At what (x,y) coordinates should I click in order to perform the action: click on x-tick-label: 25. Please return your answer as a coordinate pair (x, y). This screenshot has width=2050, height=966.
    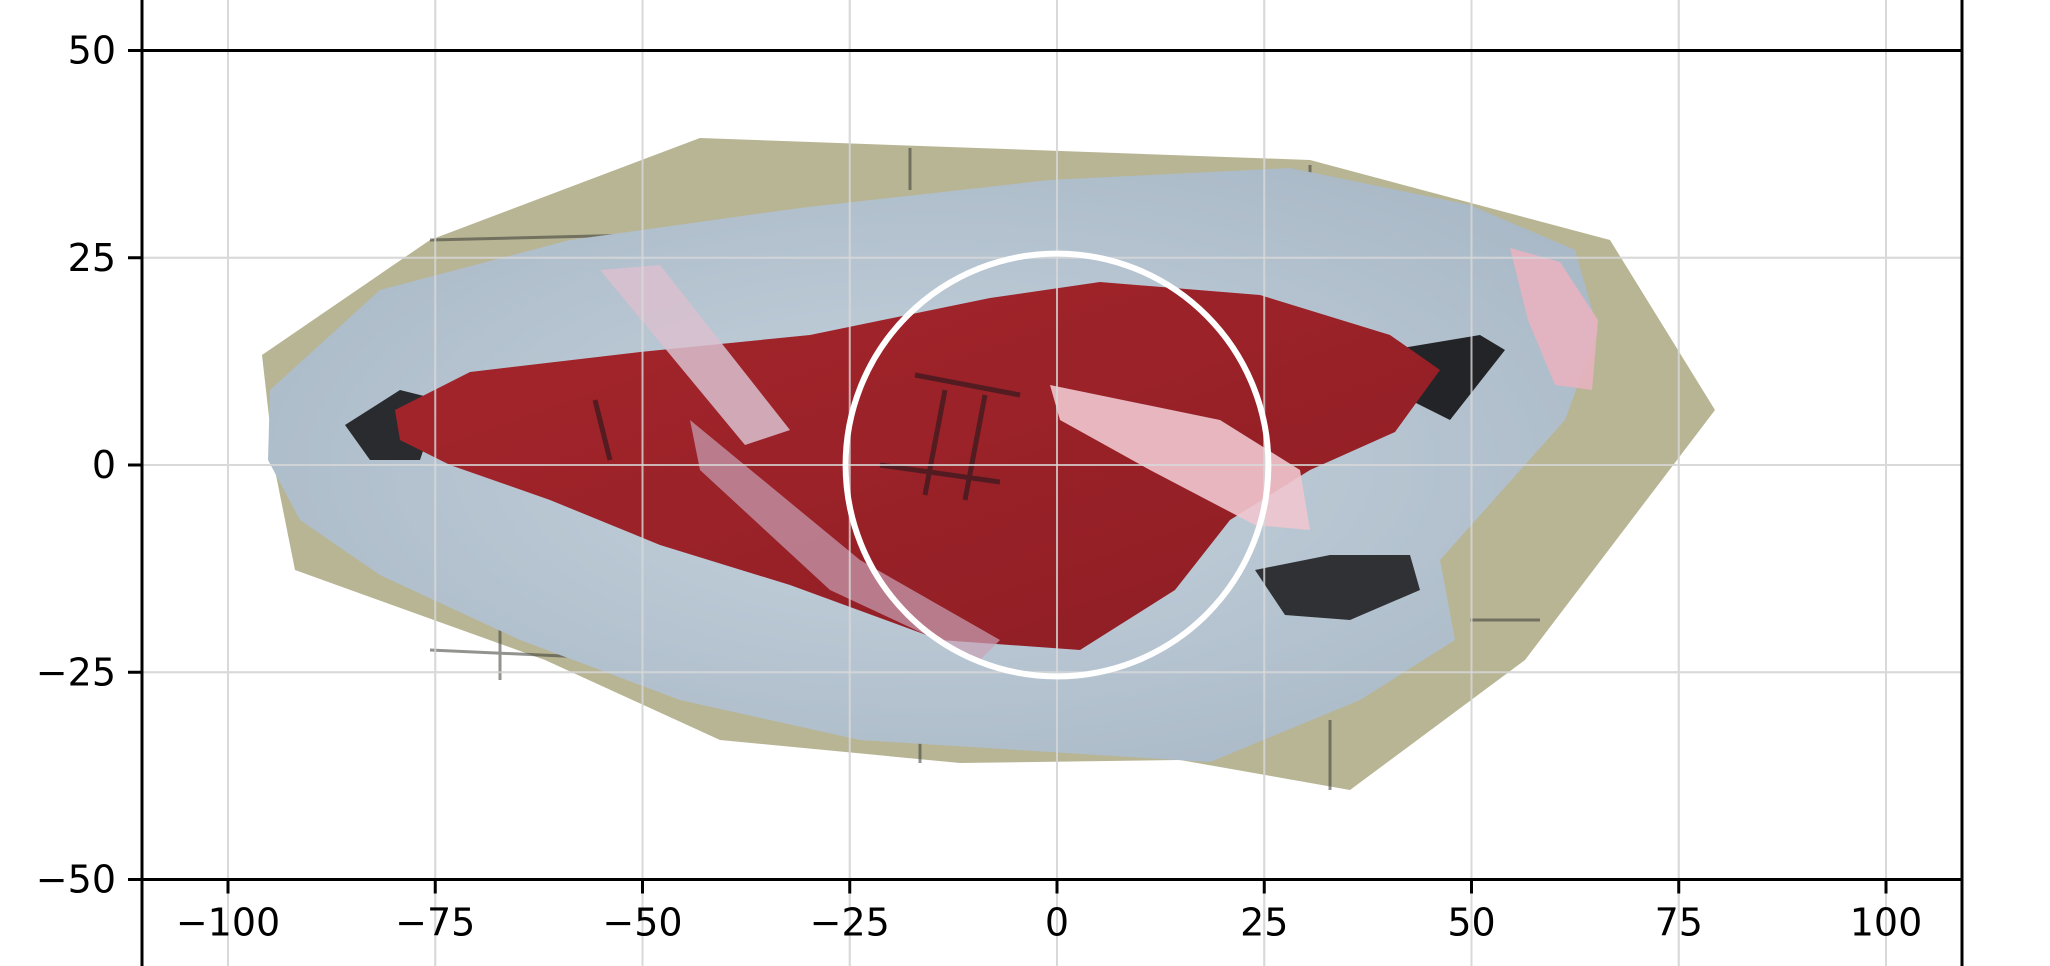
    Looking at the image, I should click on (1264, 923).